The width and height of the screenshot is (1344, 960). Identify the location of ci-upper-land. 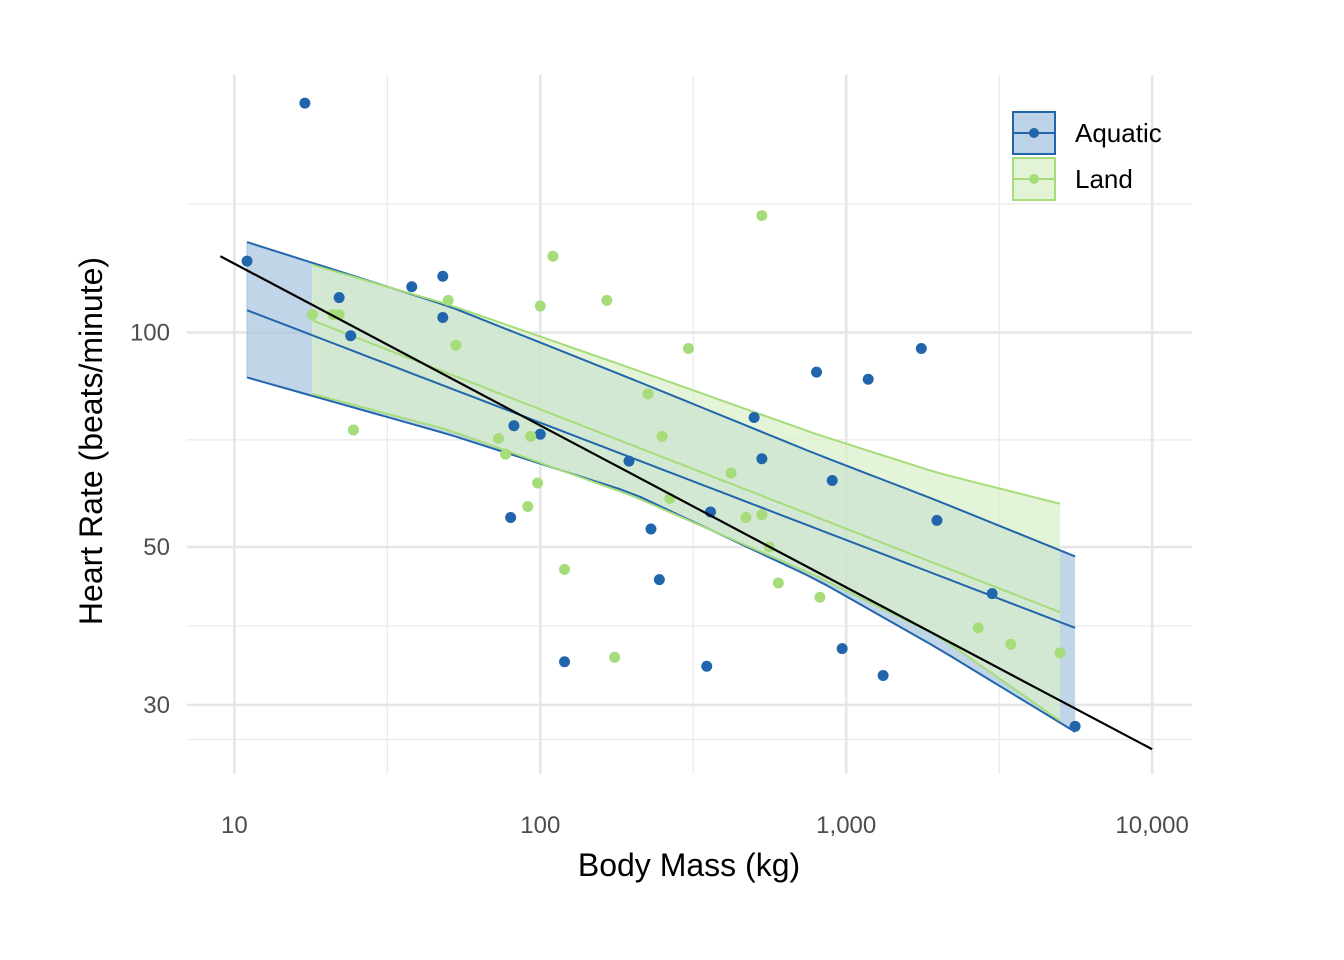
(686, 384).